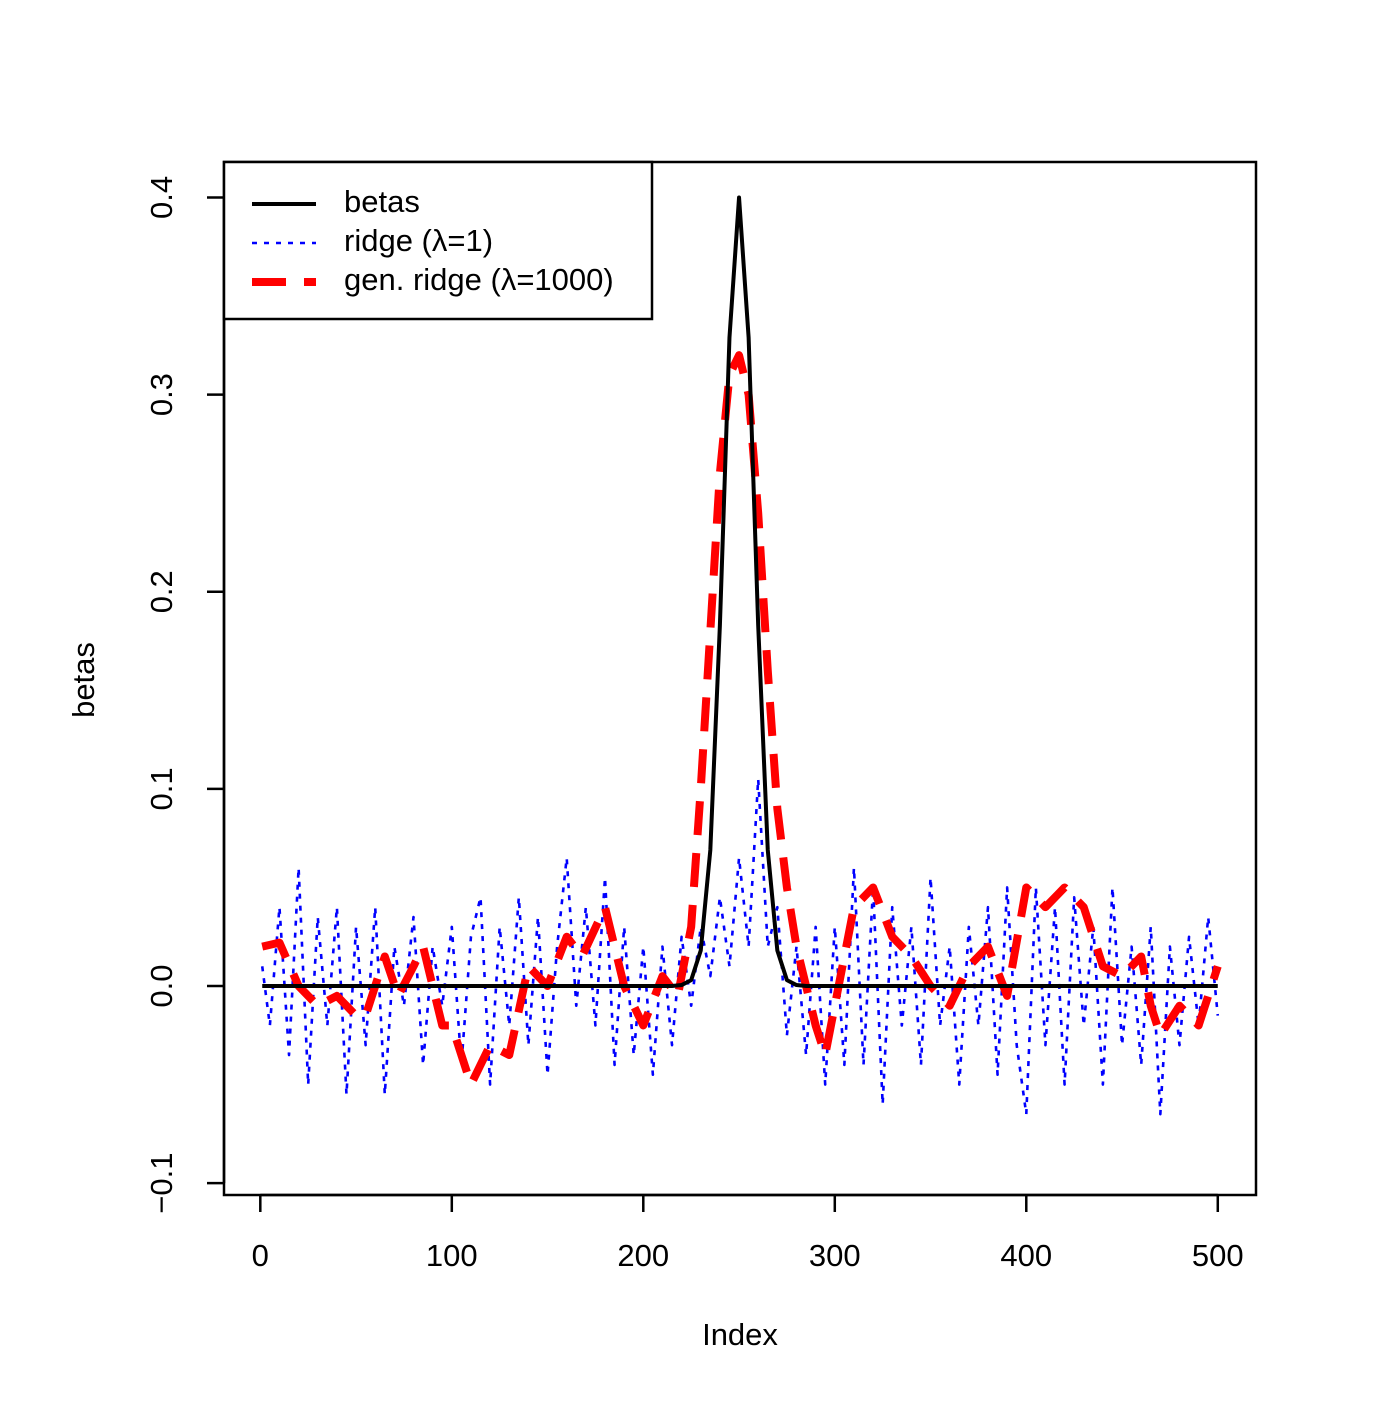  I want to click on x-tick-label: 200, so click(643, 1255).